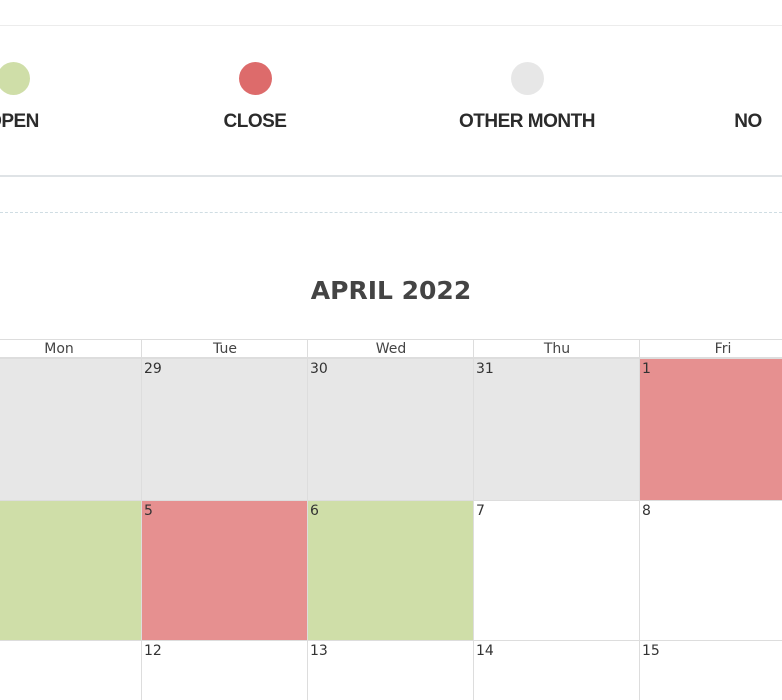 The width and height of the screenshot is (782, 700). What do you see at coordinates (148, 511) in the screenshot?
I see `day-number: 5` at bounding box center [148, 511].